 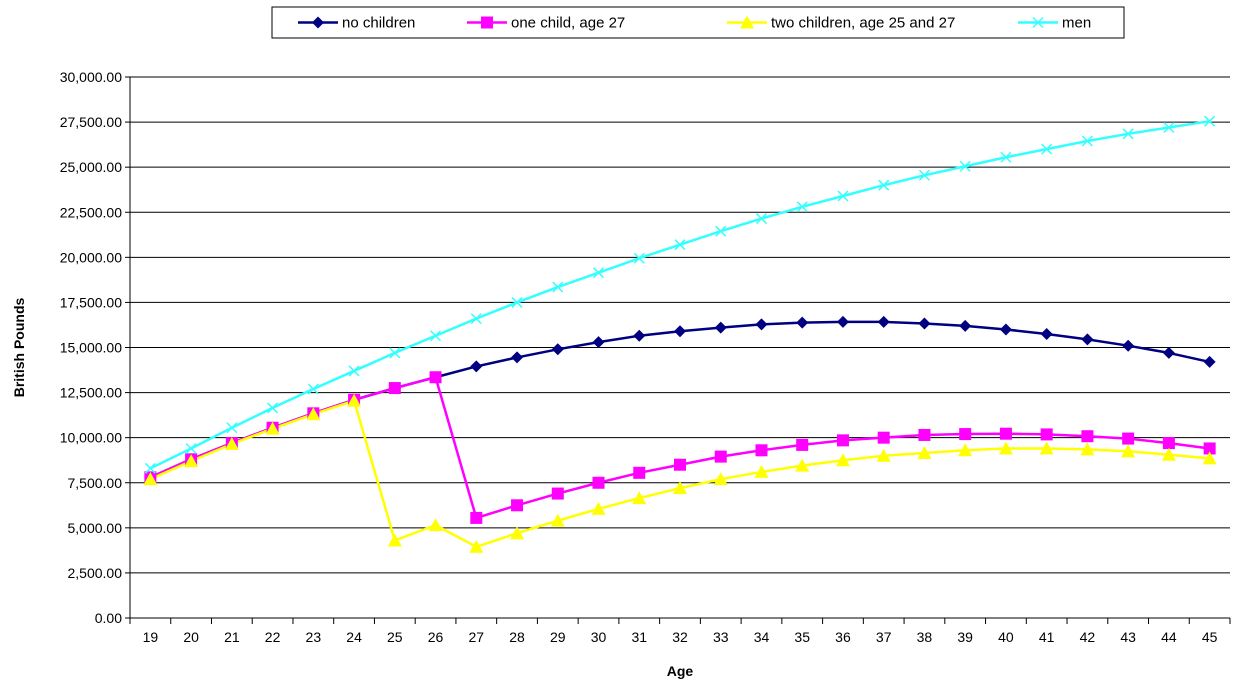 I want to click on legend-label: men, so click(x=1076, y=23).